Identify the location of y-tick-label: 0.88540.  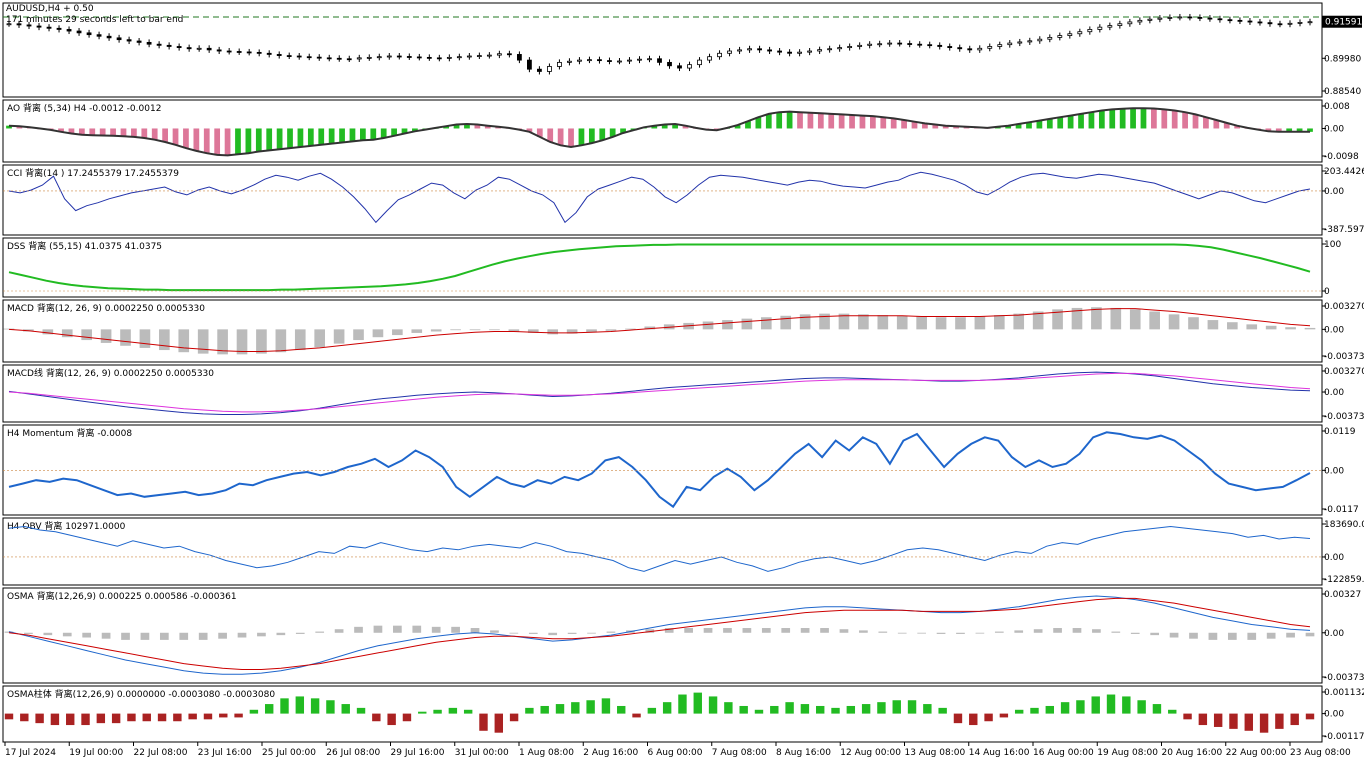
(1342, 92).